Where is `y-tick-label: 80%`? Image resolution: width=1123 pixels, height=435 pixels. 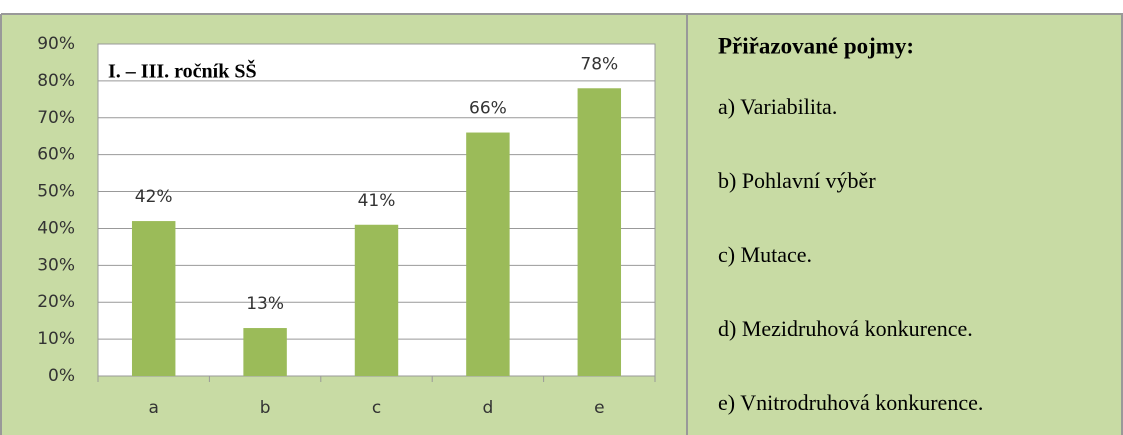
y-tick-label: 80% is located at coordinates (56, 81).